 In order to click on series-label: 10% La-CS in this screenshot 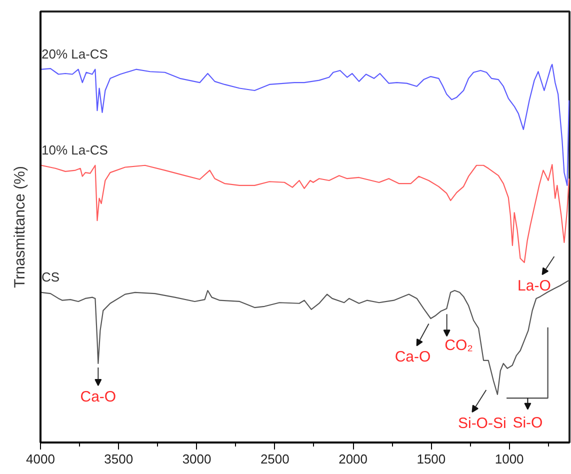, I will do `click(75, 150)`.